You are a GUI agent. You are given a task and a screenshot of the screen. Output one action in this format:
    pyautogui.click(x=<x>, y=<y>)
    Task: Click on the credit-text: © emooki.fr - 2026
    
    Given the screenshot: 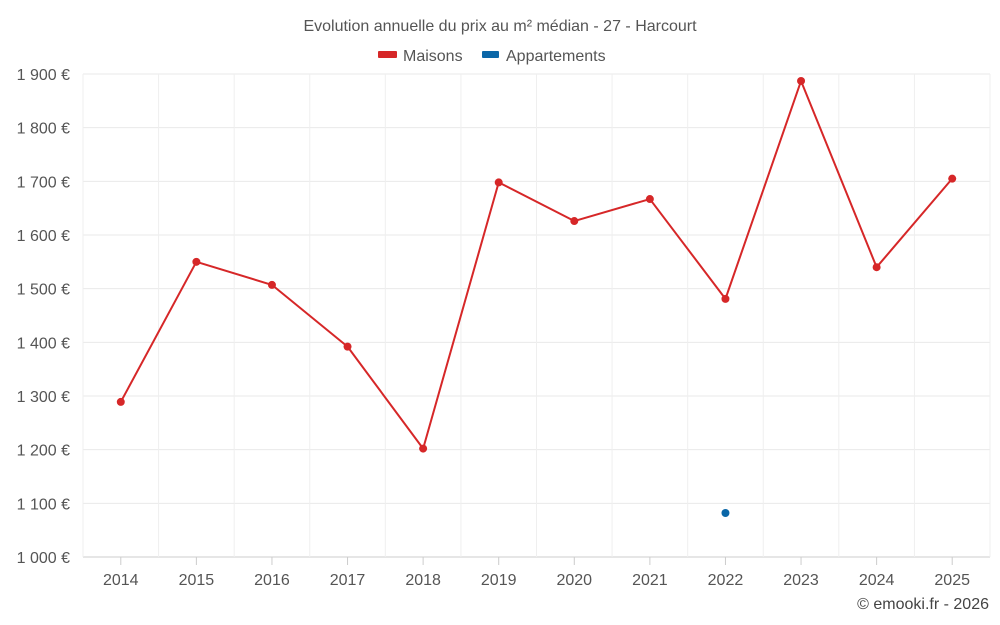 What is the action you would take?
    pyautogui.click(x=923, y=604)
    